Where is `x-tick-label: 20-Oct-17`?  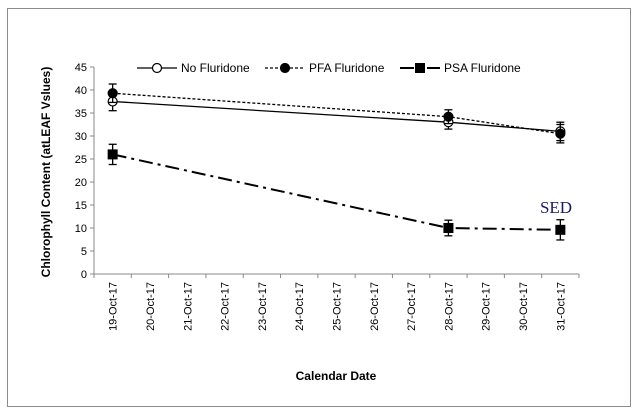 x-tick-label: 20-Oct-17 is located at coordinates (151, 306).